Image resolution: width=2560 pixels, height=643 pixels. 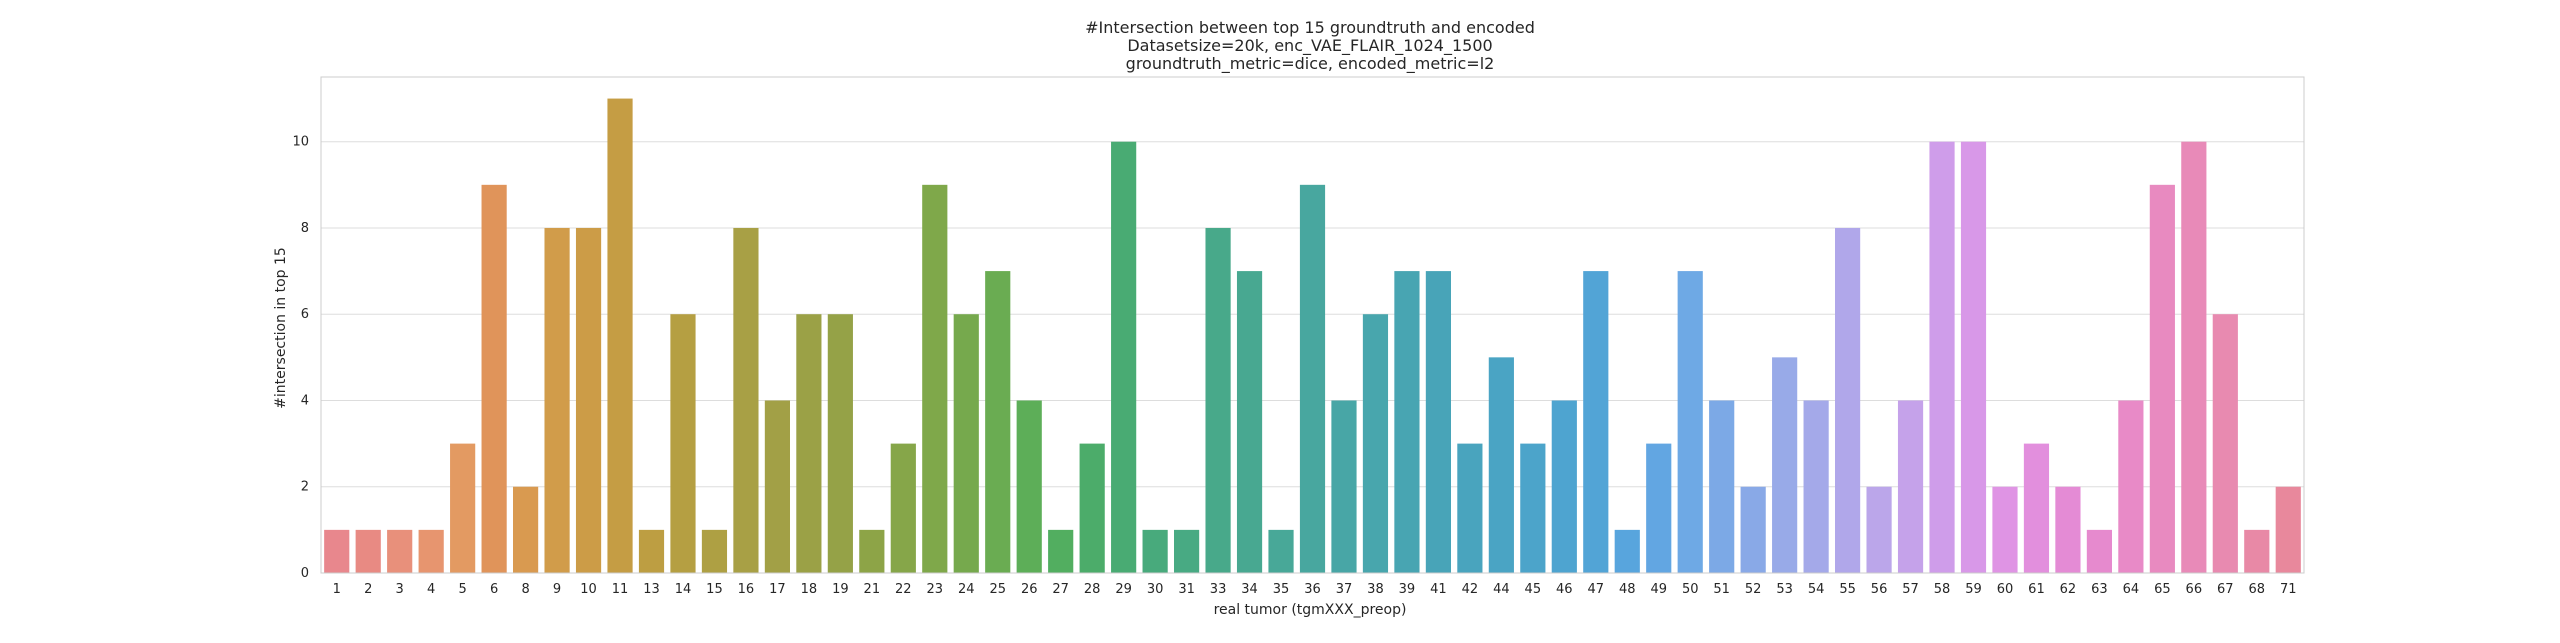 What do you see at coordinates (809, 589) in the screenshot?
I see `x-tick-label: 18` at bounding box center [809, 589].